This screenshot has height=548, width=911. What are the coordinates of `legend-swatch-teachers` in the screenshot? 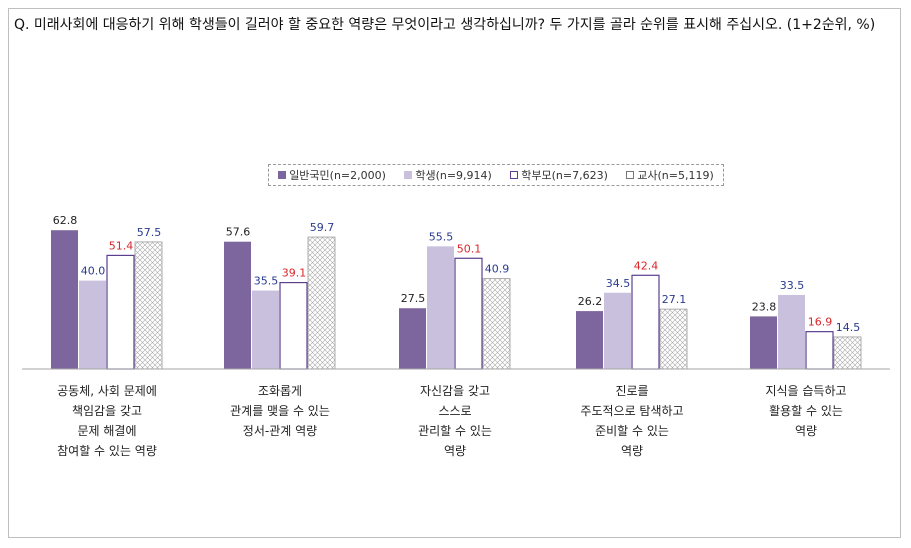 It's located at (630, 175).